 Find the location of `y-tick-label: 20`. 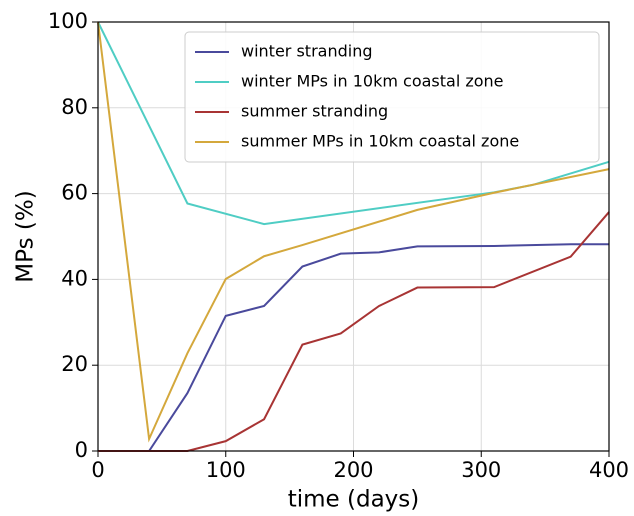

y-tick-label: 20 is located at coordinates (74, 364).